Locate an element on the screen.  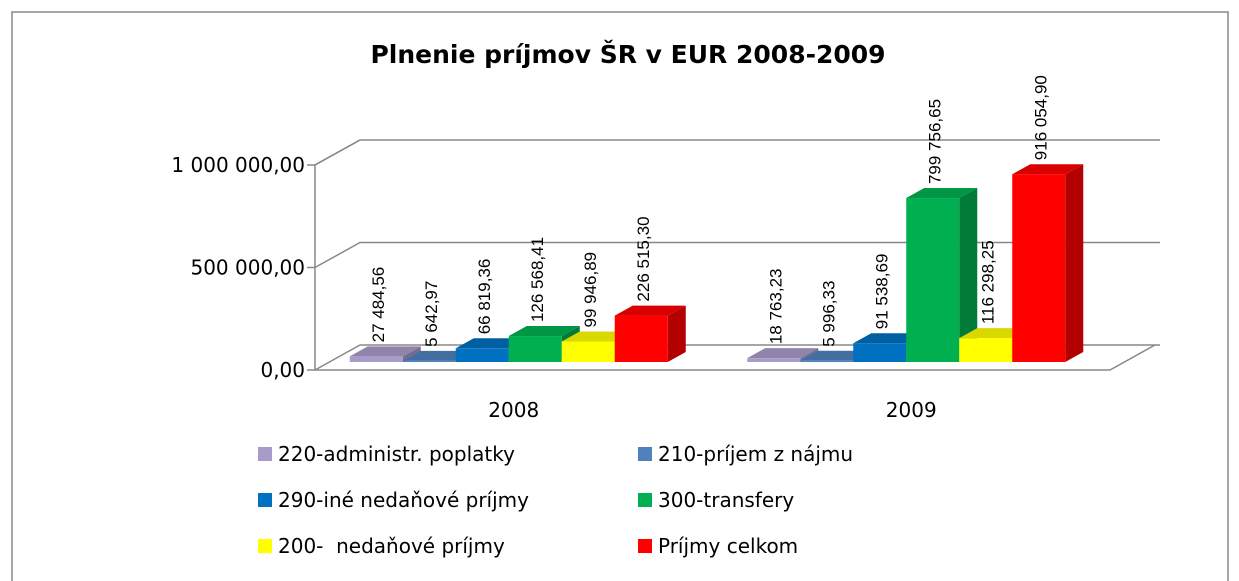
legend-label: 200- nedaňové príjmy is located at coordinates (391, 546).